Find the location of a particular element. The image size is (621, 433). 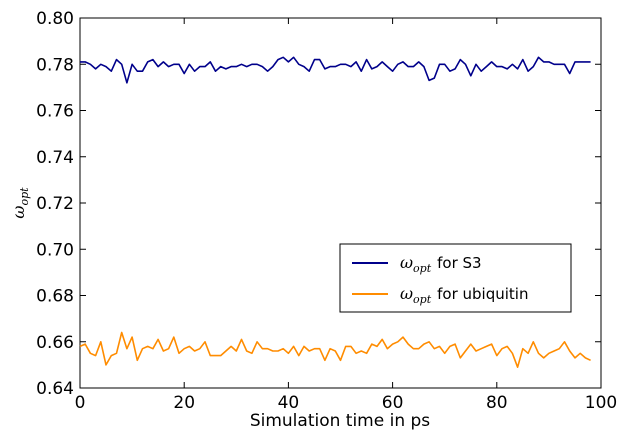

y-tick-label: 0.70 is located at coordinates (55, 250).